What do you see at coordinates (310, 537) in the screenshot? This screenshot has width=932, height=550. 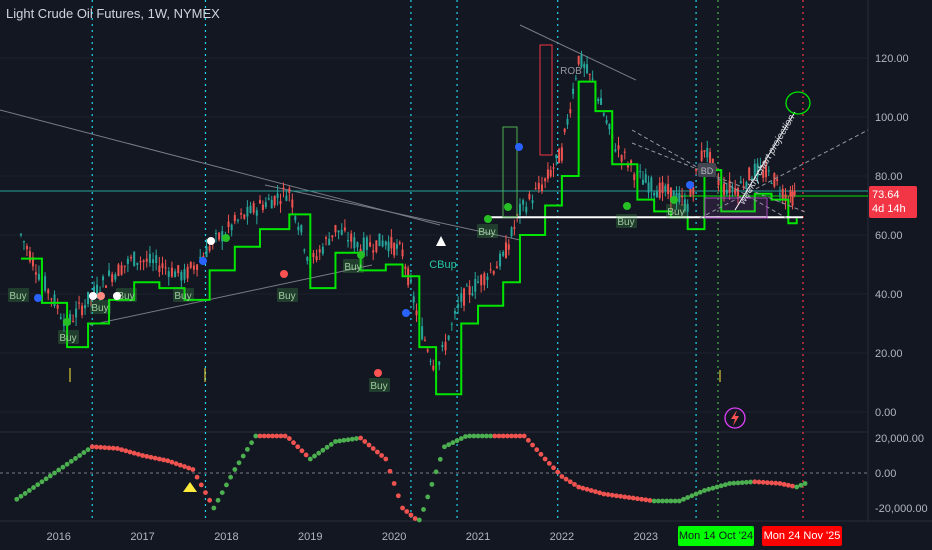 I see `time-tick-label: 2019` at bounding box center [310, 537].